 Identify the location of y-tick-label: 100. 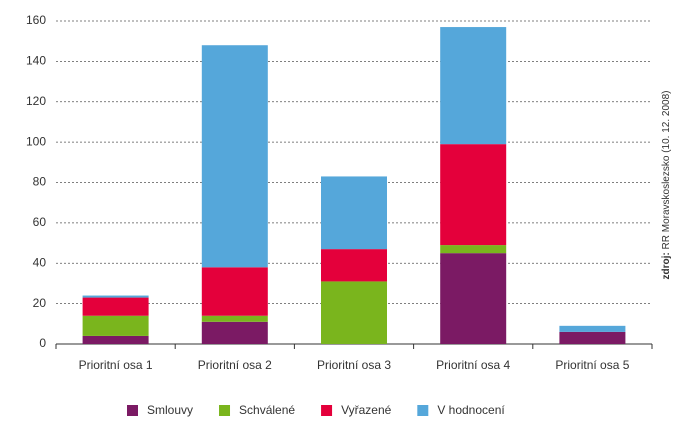
(36, 141).